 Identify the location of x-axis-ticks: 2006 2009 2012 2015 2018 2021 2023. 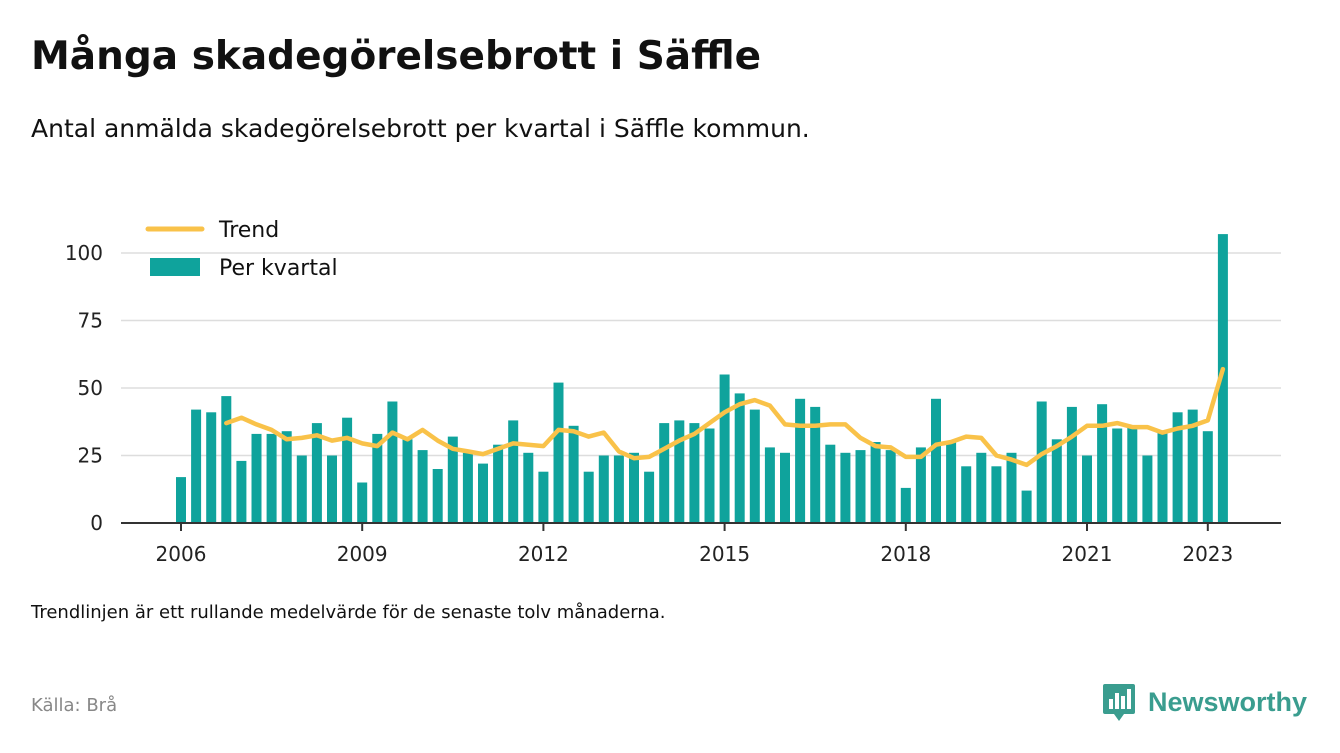
(694, 544).